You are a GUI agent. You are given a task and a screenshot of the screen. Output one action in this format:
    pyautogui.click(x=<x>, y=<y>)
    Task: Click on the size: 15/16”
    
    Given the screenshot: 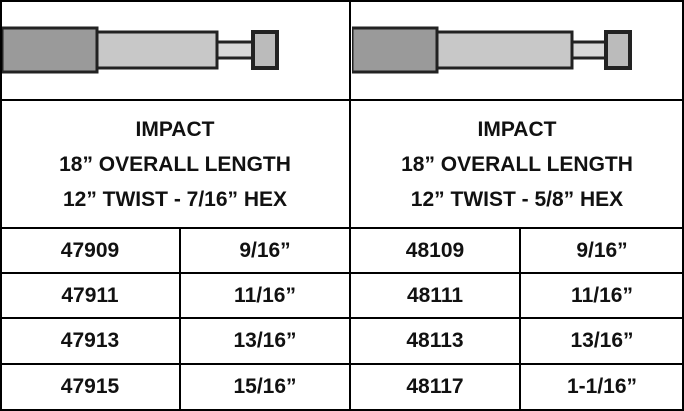 What is the action you would take?
    pyautogui.click(x=265, y=386)
    